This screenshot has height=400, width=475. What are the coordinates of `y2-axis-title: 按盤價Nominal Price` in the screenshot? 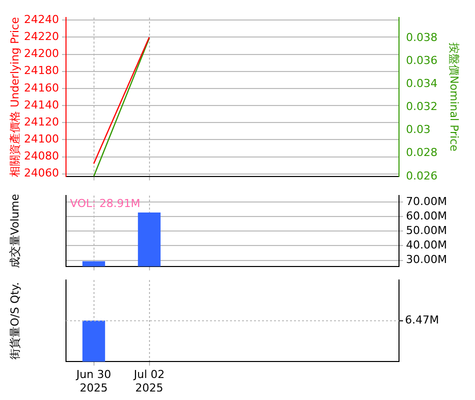 It's located at (454, 97).